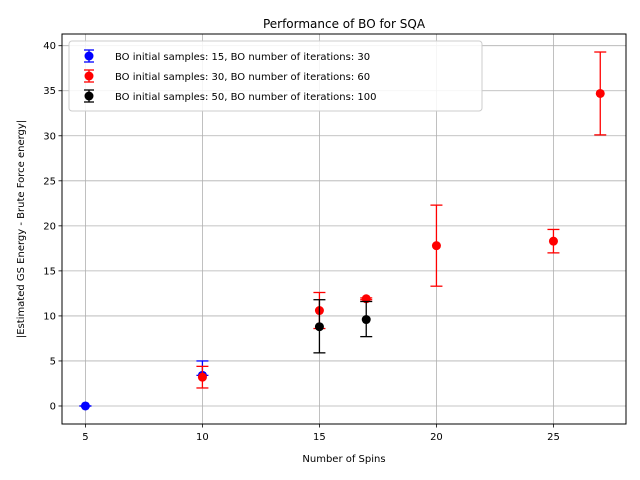 The image size is (640, 480). I want to click on y-tick-label: 40, so click(49, 46).